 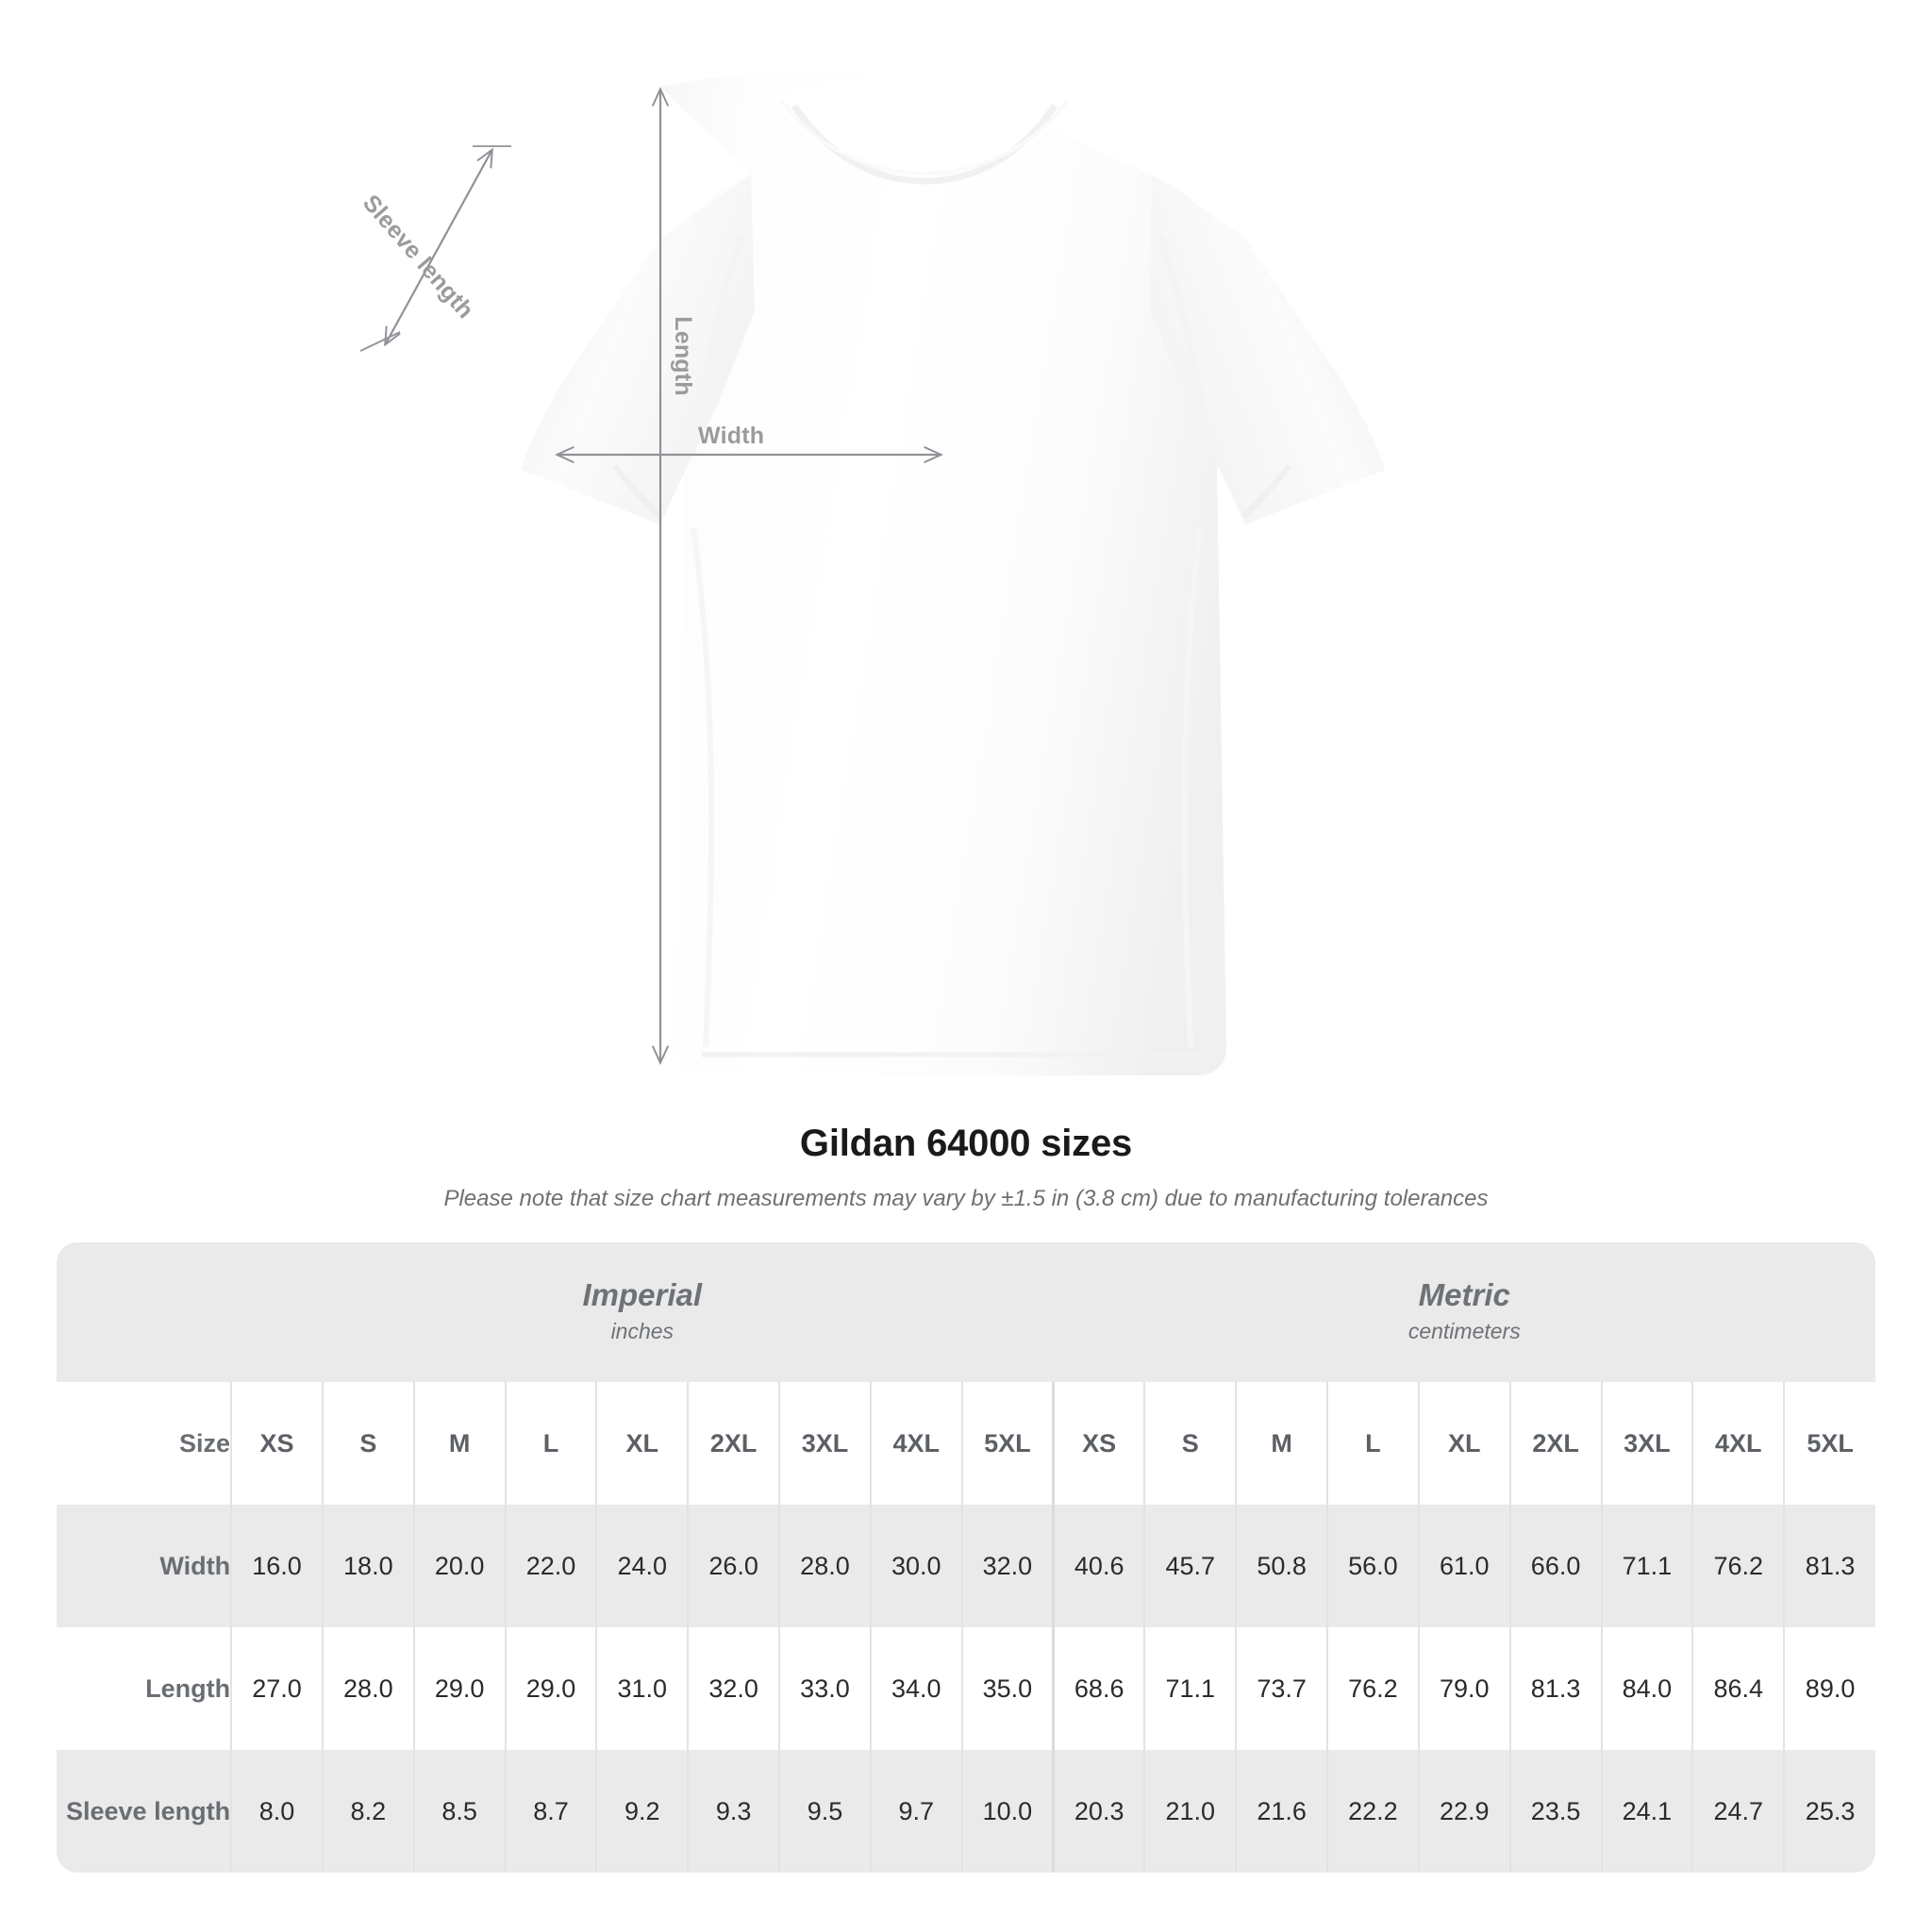 What do you see at coordinates (1647, 1689) in the screenshot?
I see `cell-length-3xl-metric: 84.0` at bounding box center [1647, 1689].